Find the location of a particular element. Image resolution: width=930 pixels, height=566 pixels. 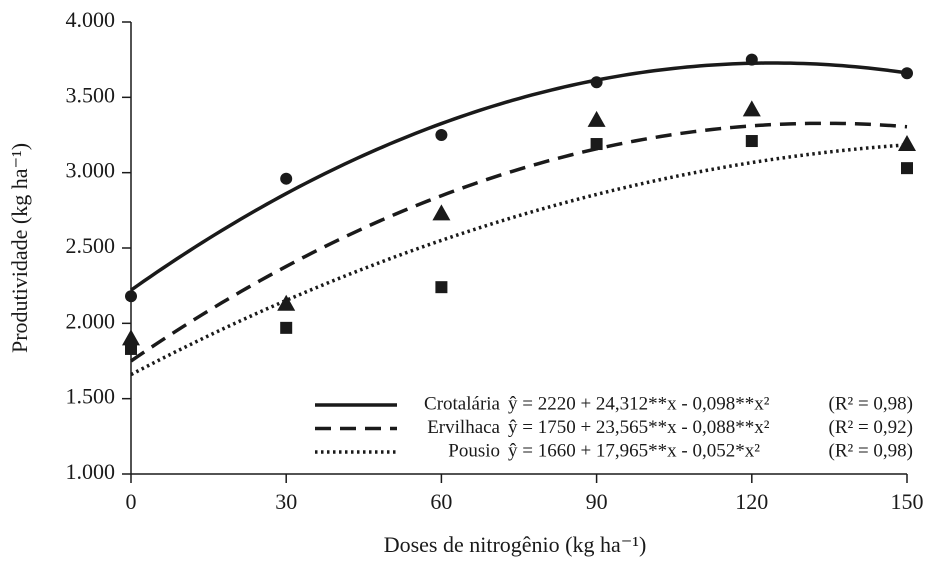

legend-r2: (R² = 0,92) is located at coordinates (871, 427).